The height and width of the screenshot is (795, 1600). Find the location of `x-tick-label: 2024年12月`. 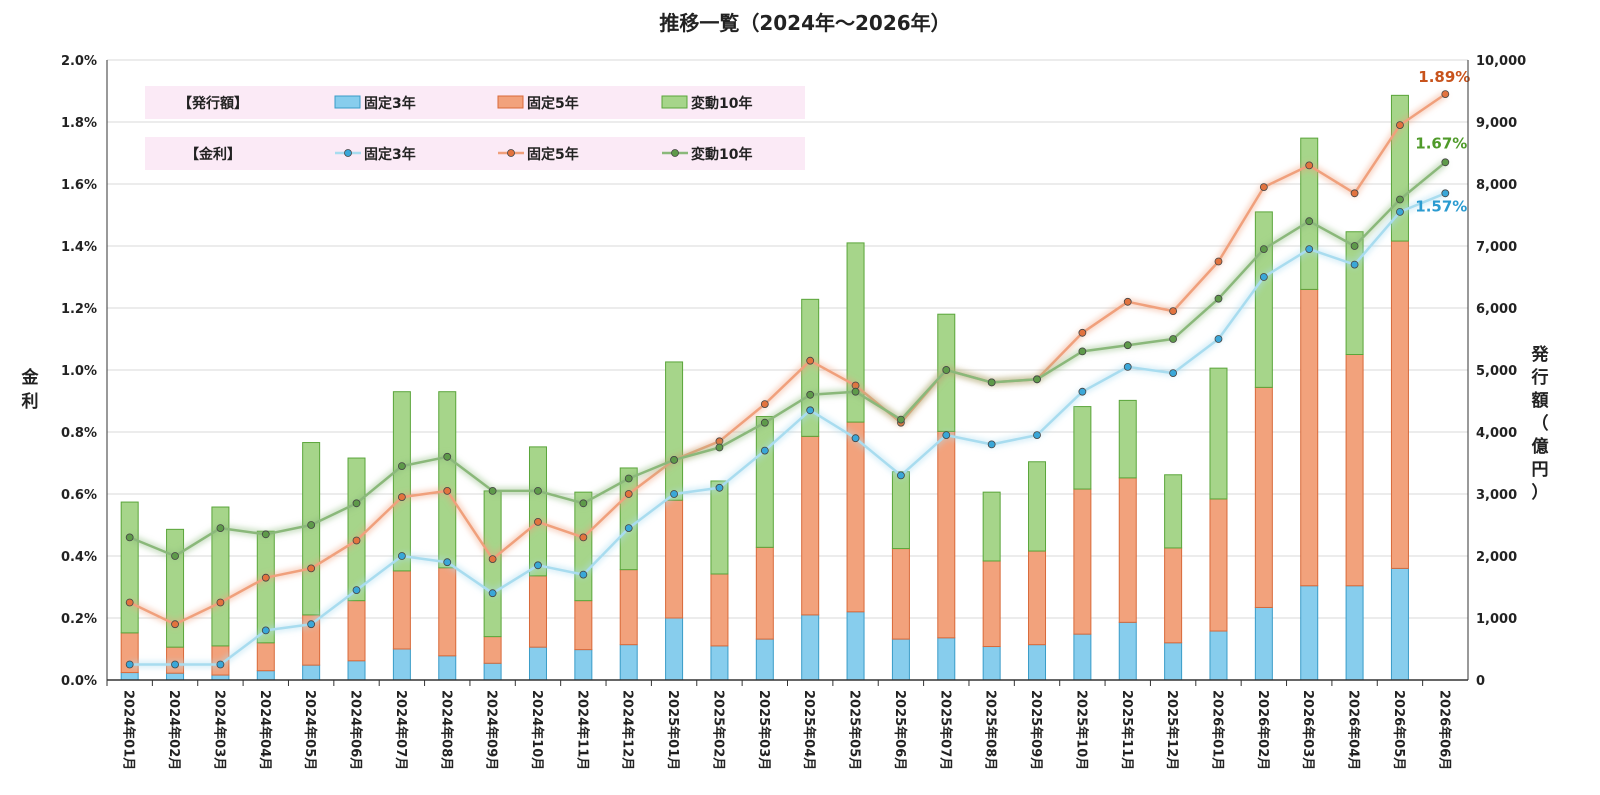

x-tick-label: 2024年12月 is located at coordinates (628, 730).